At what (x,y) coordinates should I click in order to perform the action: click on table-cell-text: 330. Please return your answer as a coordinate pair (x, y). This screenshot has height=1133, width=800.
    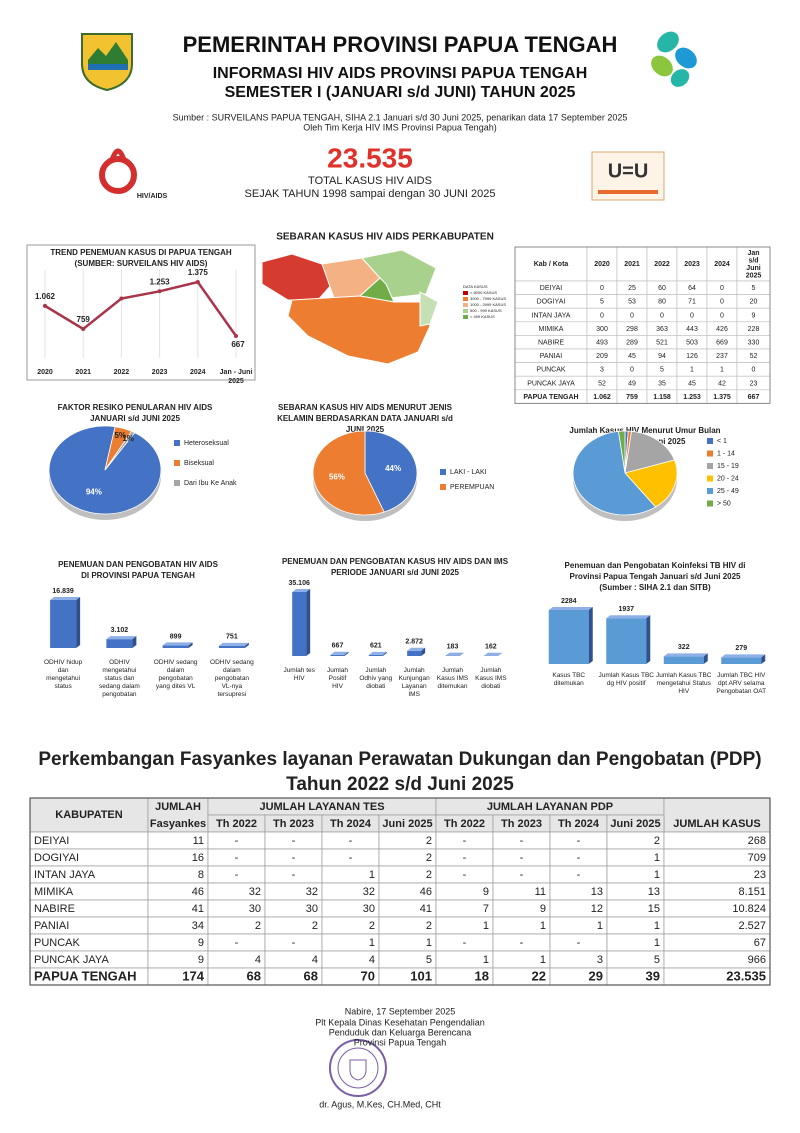
    Looking at the image, I should click on (754, 343).